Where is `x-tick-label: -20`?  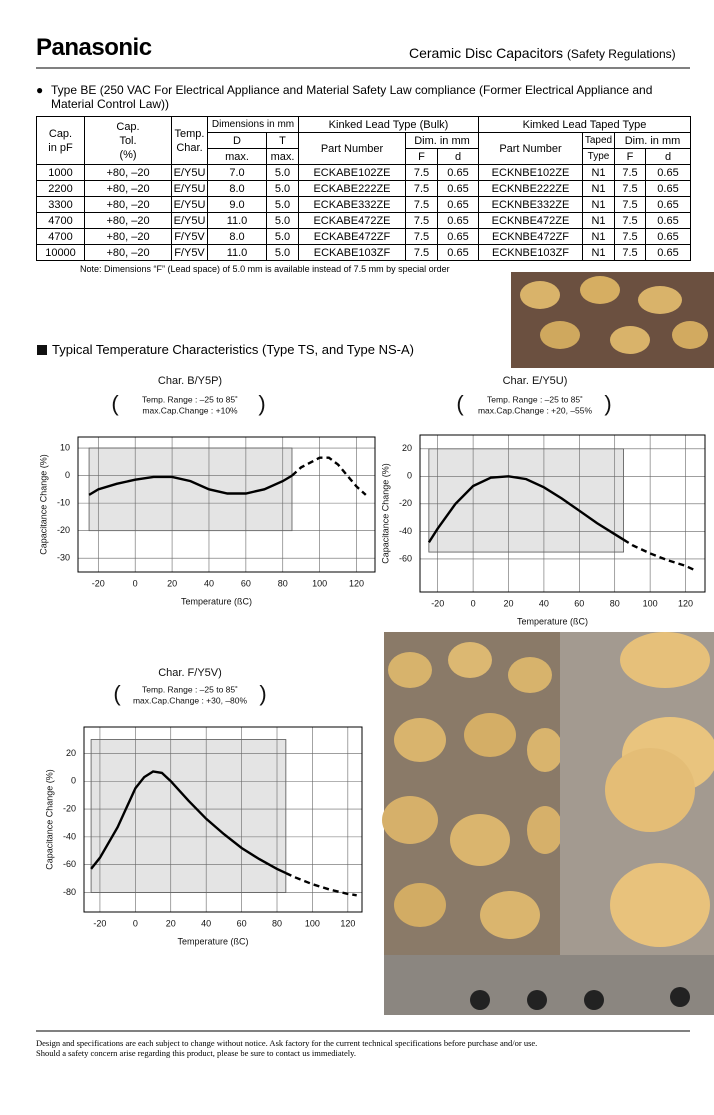
x-tick-label: -20 is located at coordinates (99, 923).